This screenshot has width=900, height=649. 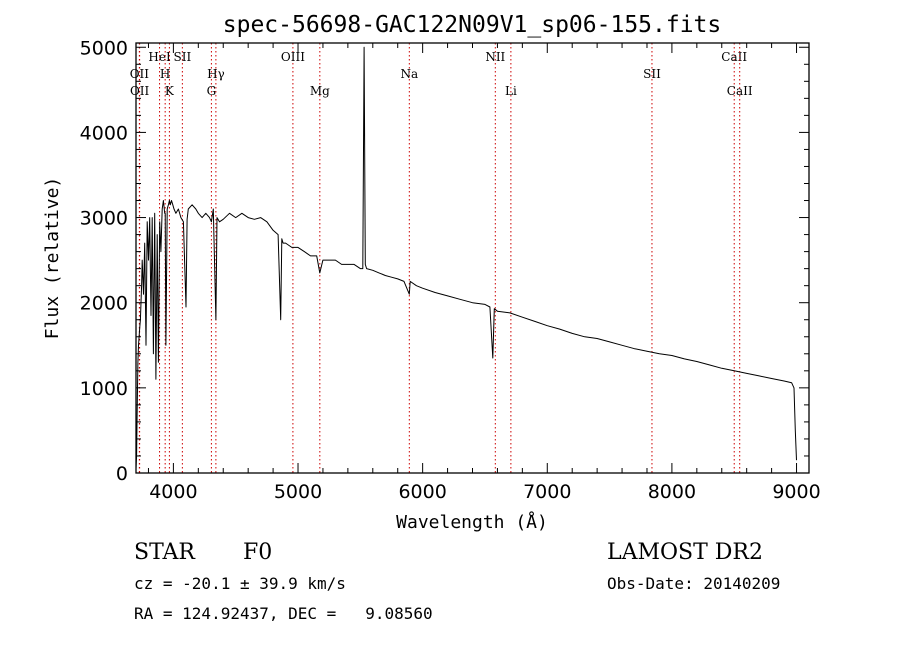 What do you see at coordinates (740, 91) in the screenshot?
I see `line-label-15: CaII` at bounding box center [740, 91].